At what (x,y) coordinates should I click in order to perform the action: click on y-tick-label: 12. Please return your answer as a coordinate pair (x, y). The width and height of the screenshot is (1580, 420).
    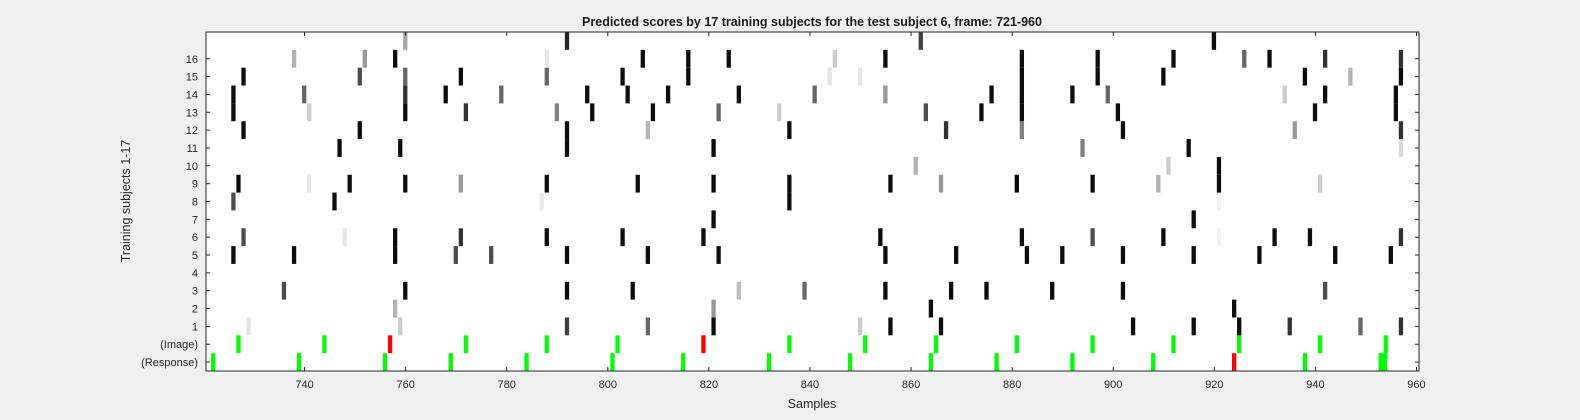
    Looking at the image, I should click on (192, 131).